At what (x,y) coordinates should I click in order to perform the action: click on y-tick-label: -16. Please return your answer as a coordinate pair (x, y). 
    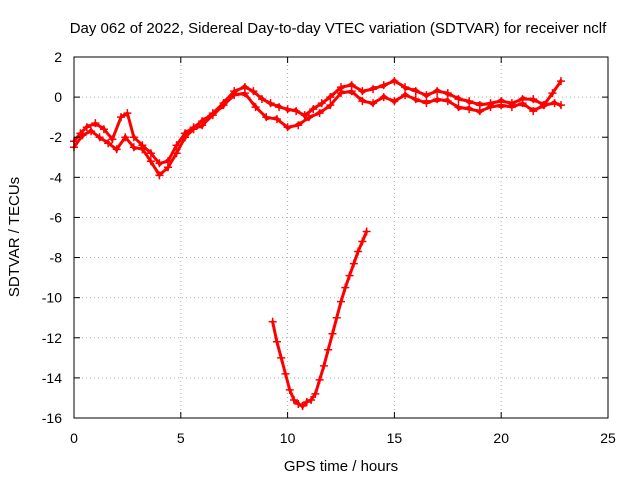
    Looking at the image, I should click on (52, 418).